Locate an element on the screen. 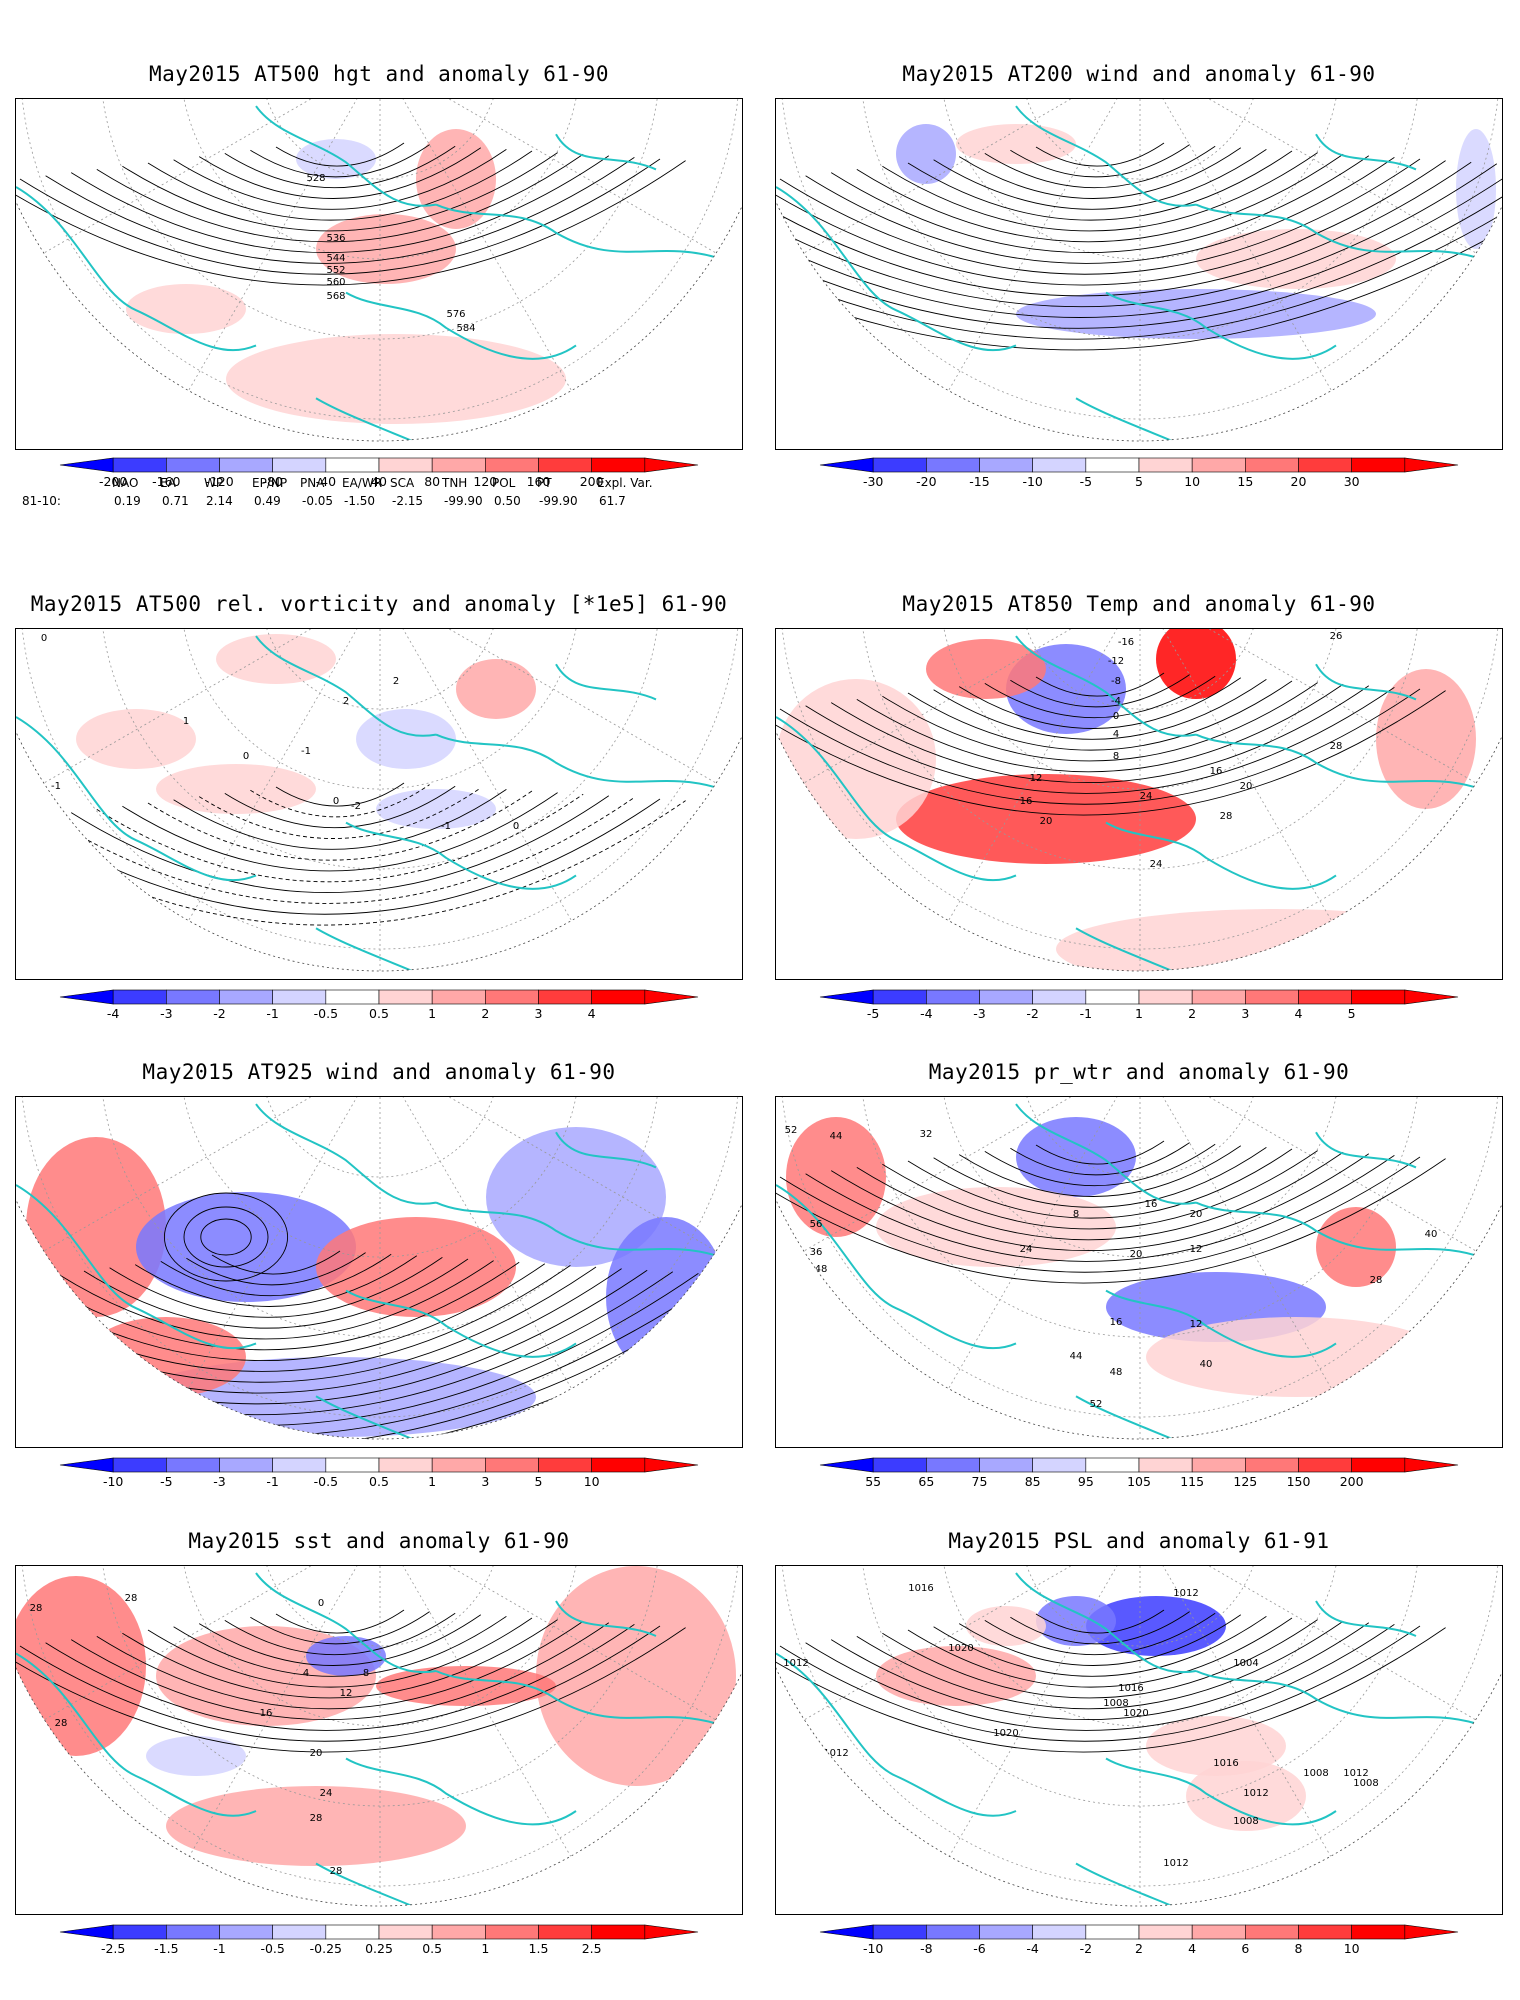 The width and height of the screenshot is (1520, 2000). map-svg: 52 44 32 8 16 20 12 24 40 56 48 36 20 16 12 28 44 48 52 40 is located at coordinates (1139, 1268).